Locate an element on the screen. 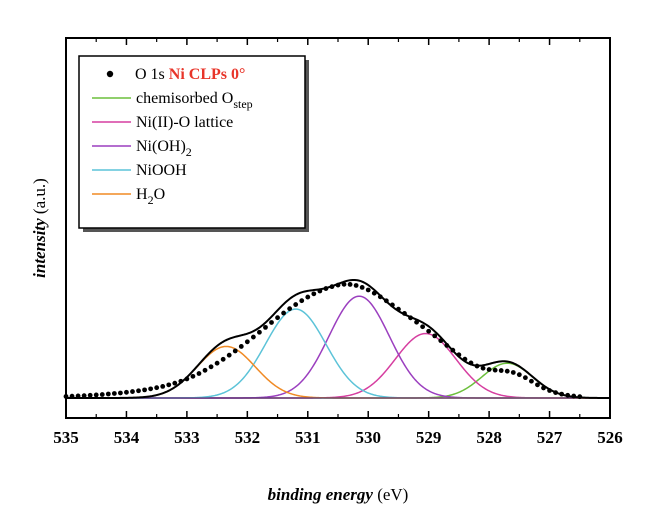 This screenshot has height=530, width=660. y-axis-title: intensity (a.u.) is located at coordinates (39, 228).